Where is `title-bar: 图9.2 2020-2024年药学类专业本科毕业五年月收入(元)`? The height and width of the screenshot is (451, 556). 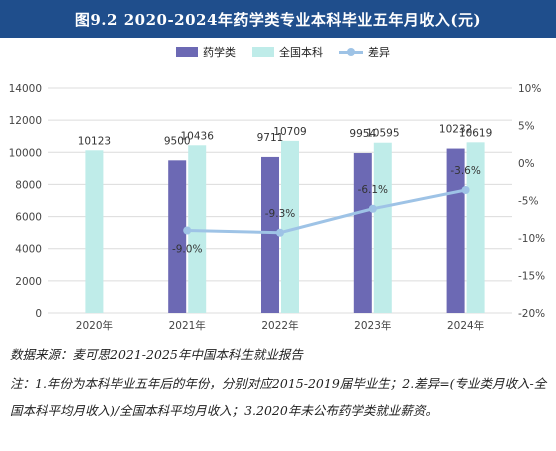
title-bar: 图9.2 2020-2024年药学类专业本科毕业五年月收入(元) is located at coordinates (278, 19).